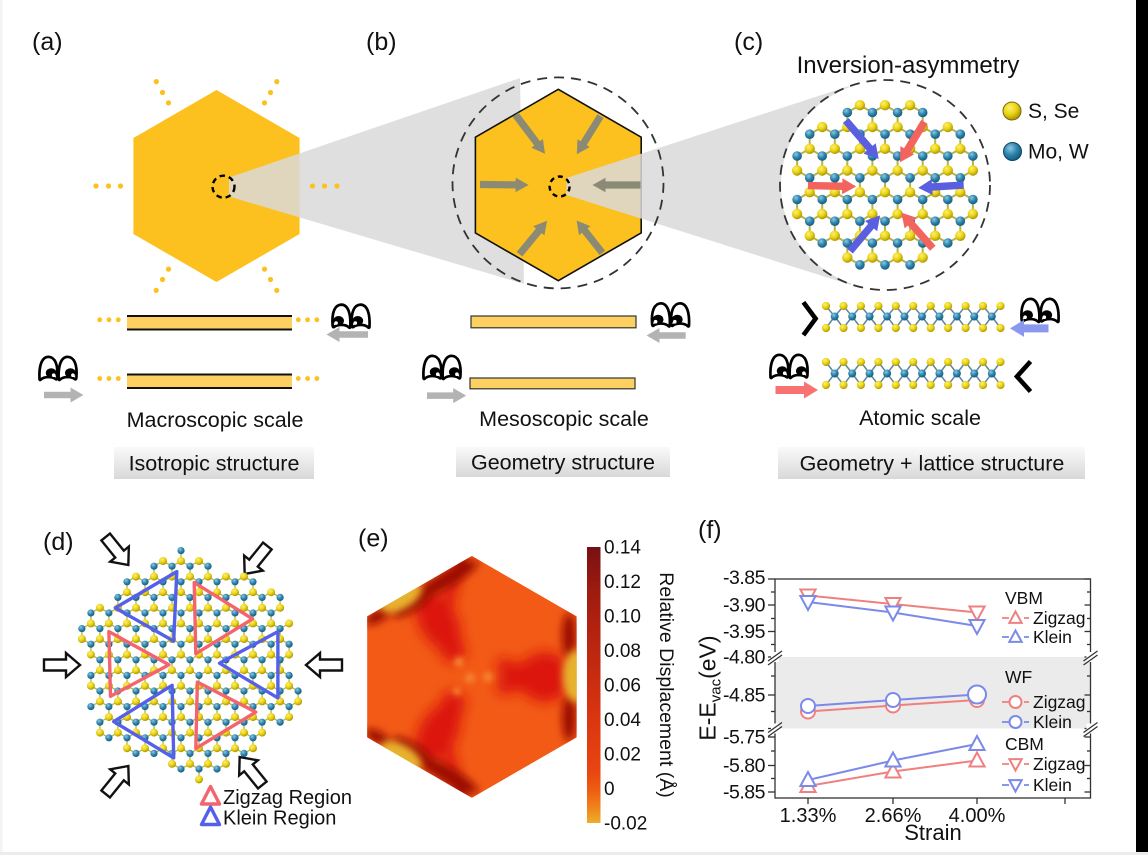 The width and height of the screenshot is (1148, 855). Describe the element at coordinates (625, 824) in the screenshot. I see `svg-text: -0.02` at that location.